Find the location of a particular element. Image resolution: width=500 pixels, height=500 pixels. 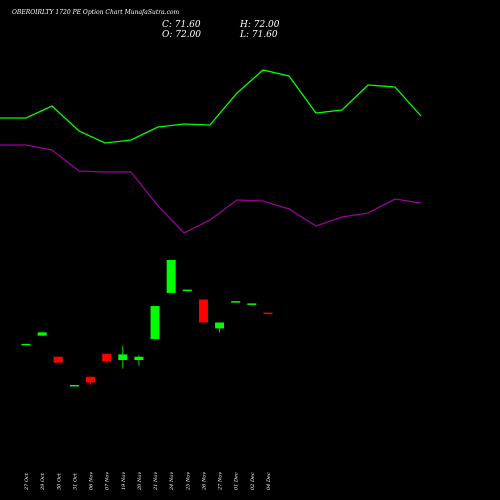

close-value: C: 71.60 is located at coordinates (181, 25).